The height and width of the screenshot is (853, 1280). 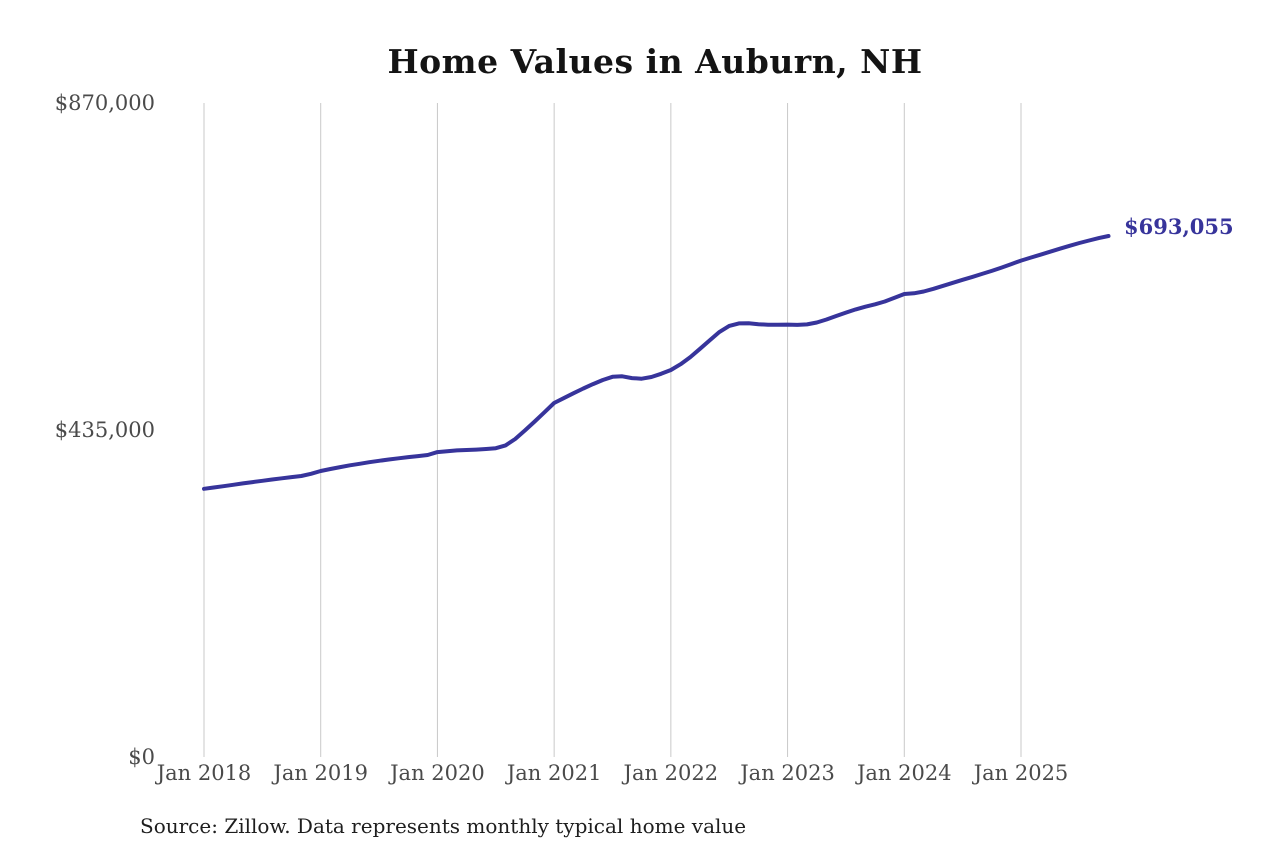 What do you see at coordinates (554, 773) in the screenshot?
I see `x-tick-label-jan-2021: Jan 2021` at bounding box center [554, 773].